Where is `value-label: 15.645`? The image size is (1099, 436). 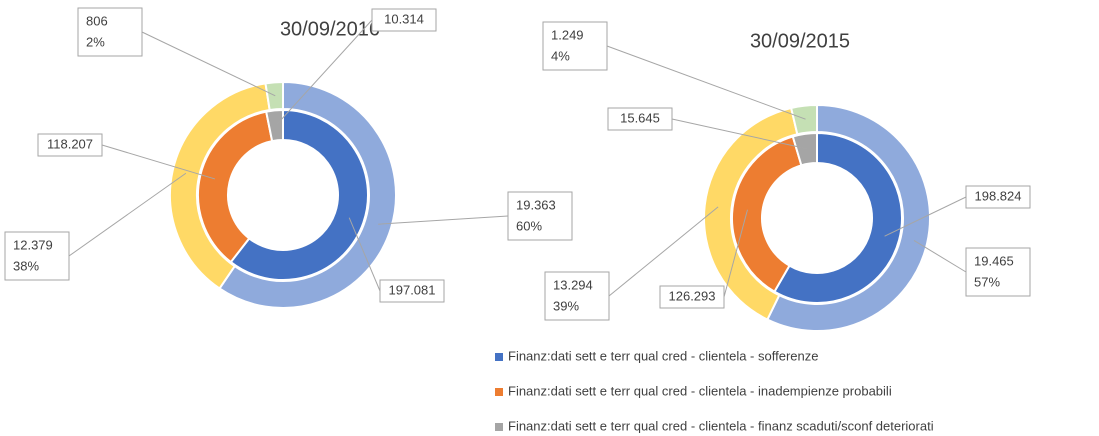
value-label: 15.645 is located at coordinates (640, 117).